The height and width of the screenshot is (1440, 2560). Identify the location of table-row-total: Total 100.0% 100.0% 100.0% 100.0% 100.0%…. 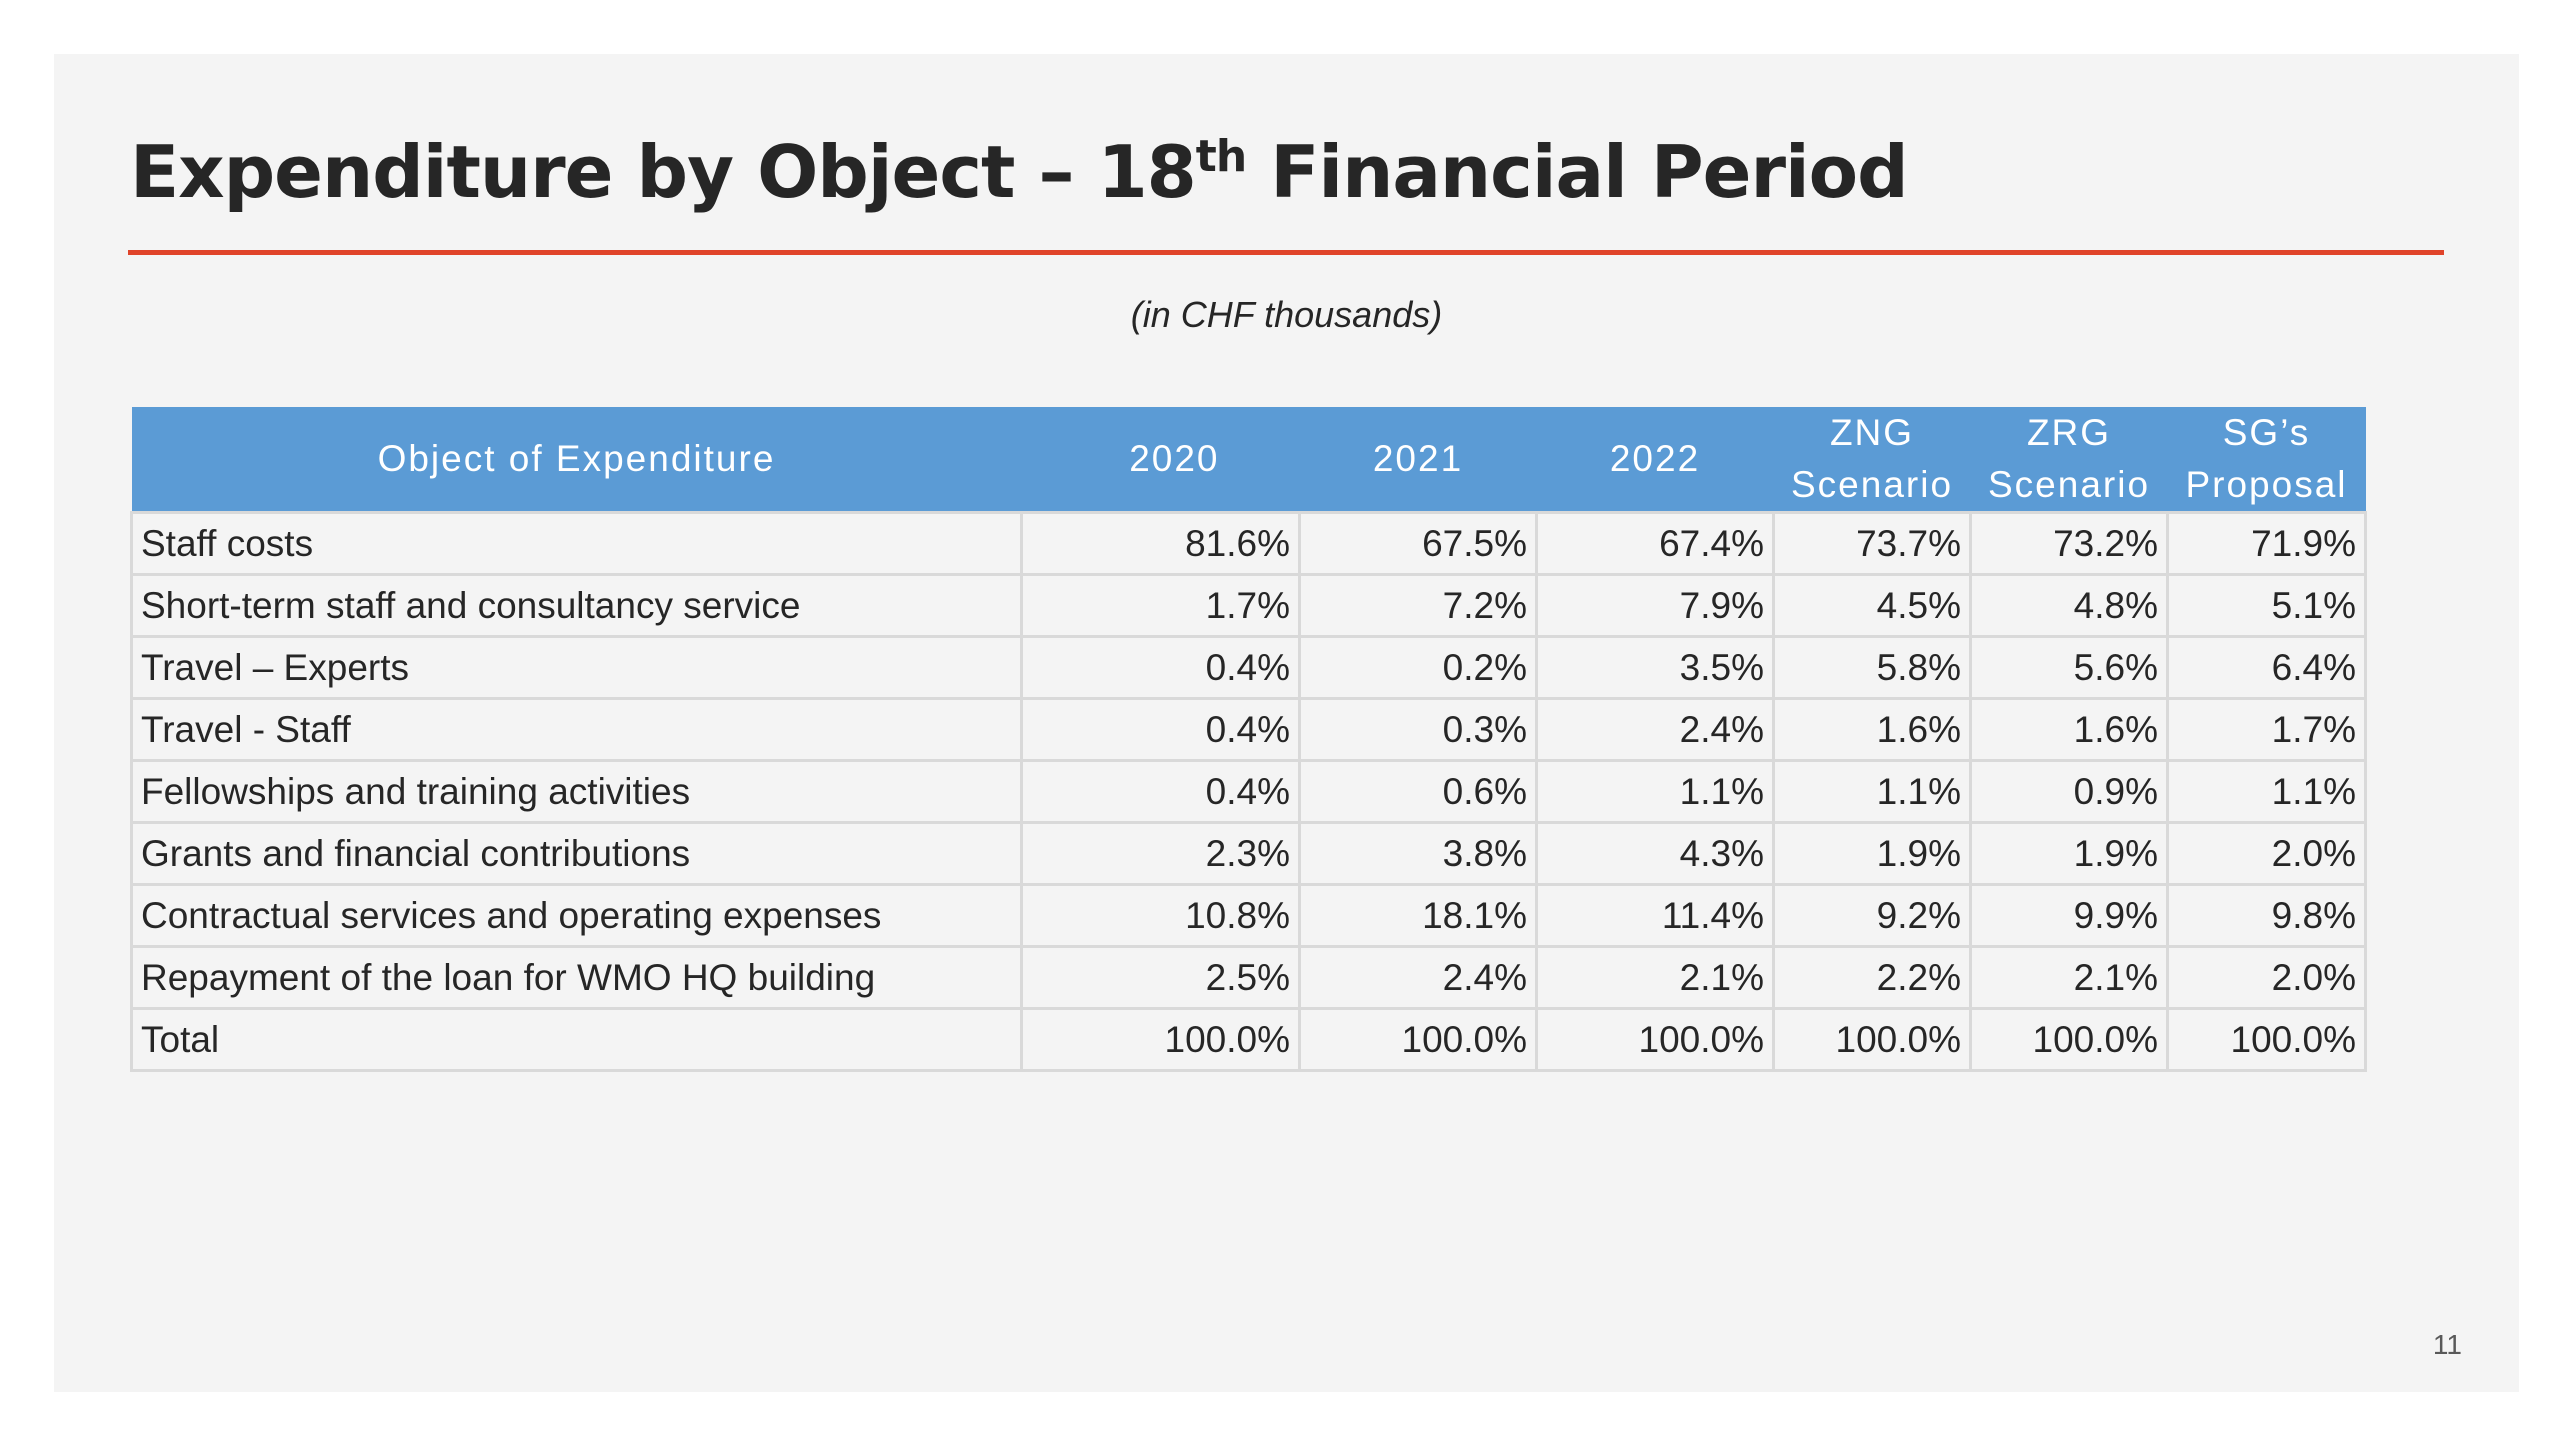
(1248, 1039).